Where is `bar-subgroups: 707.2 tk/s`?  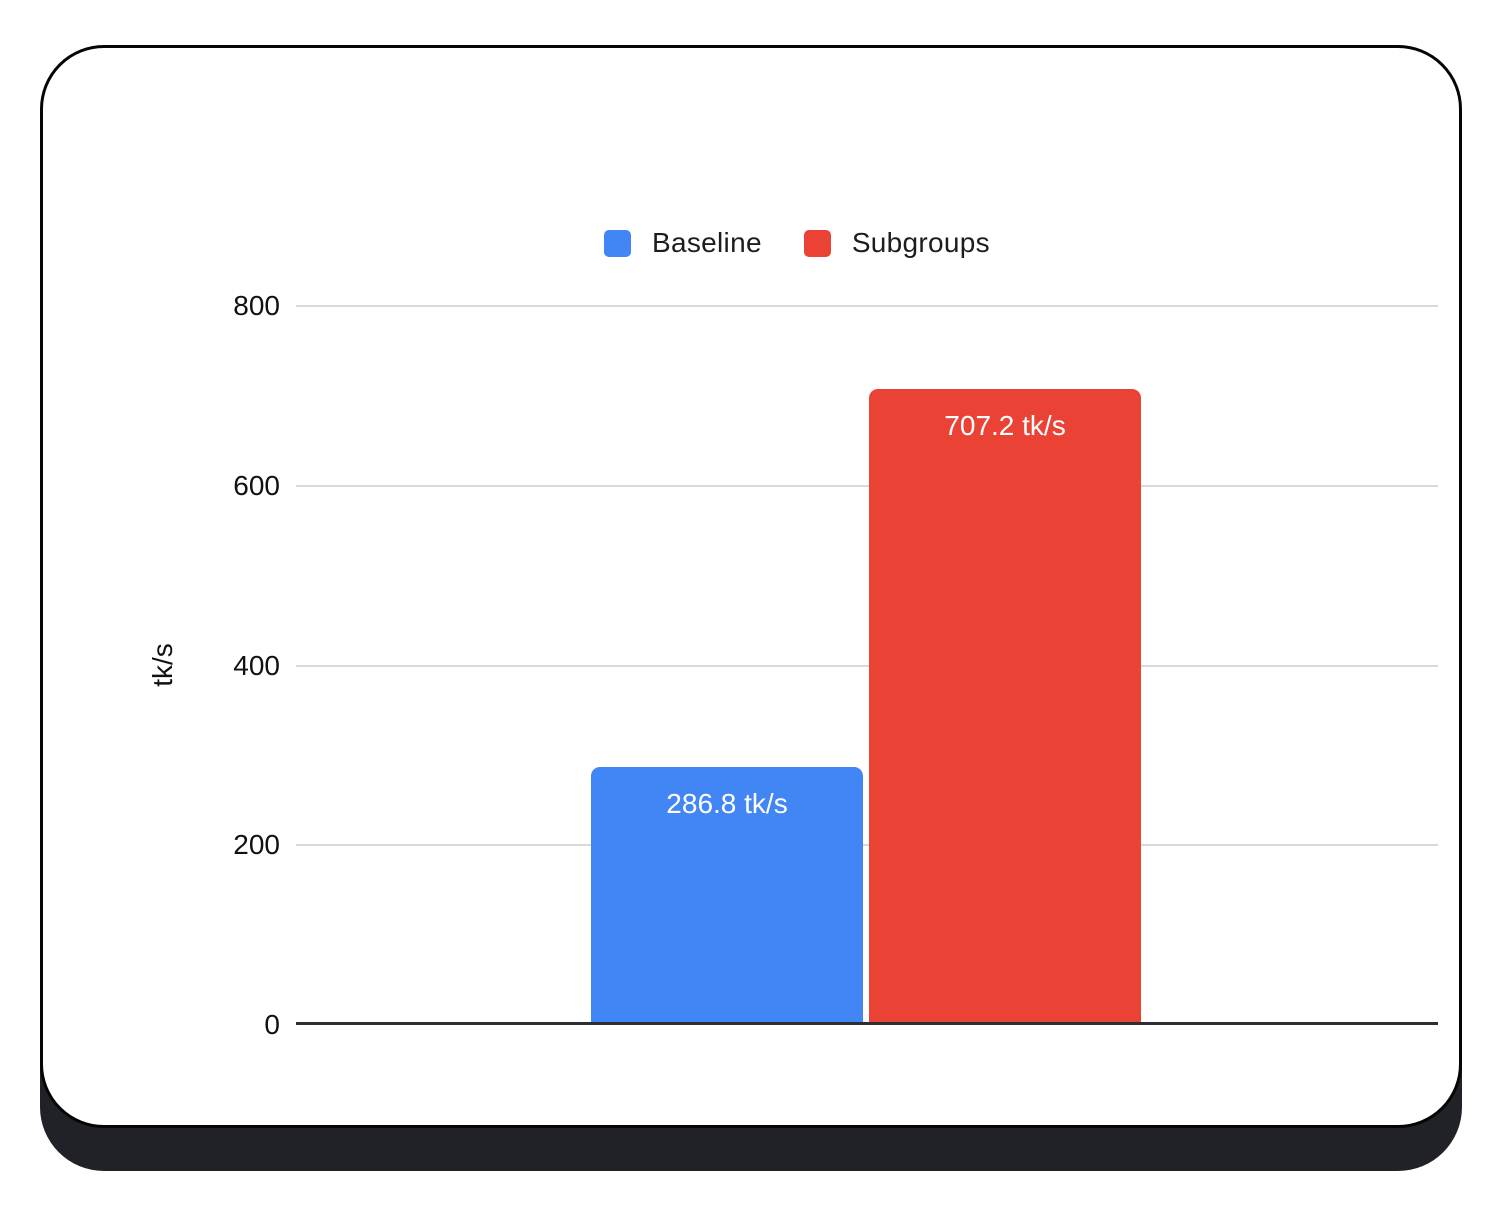 bar-subgroups: 707.2 tk/s is located at coordinates (1005, 707).